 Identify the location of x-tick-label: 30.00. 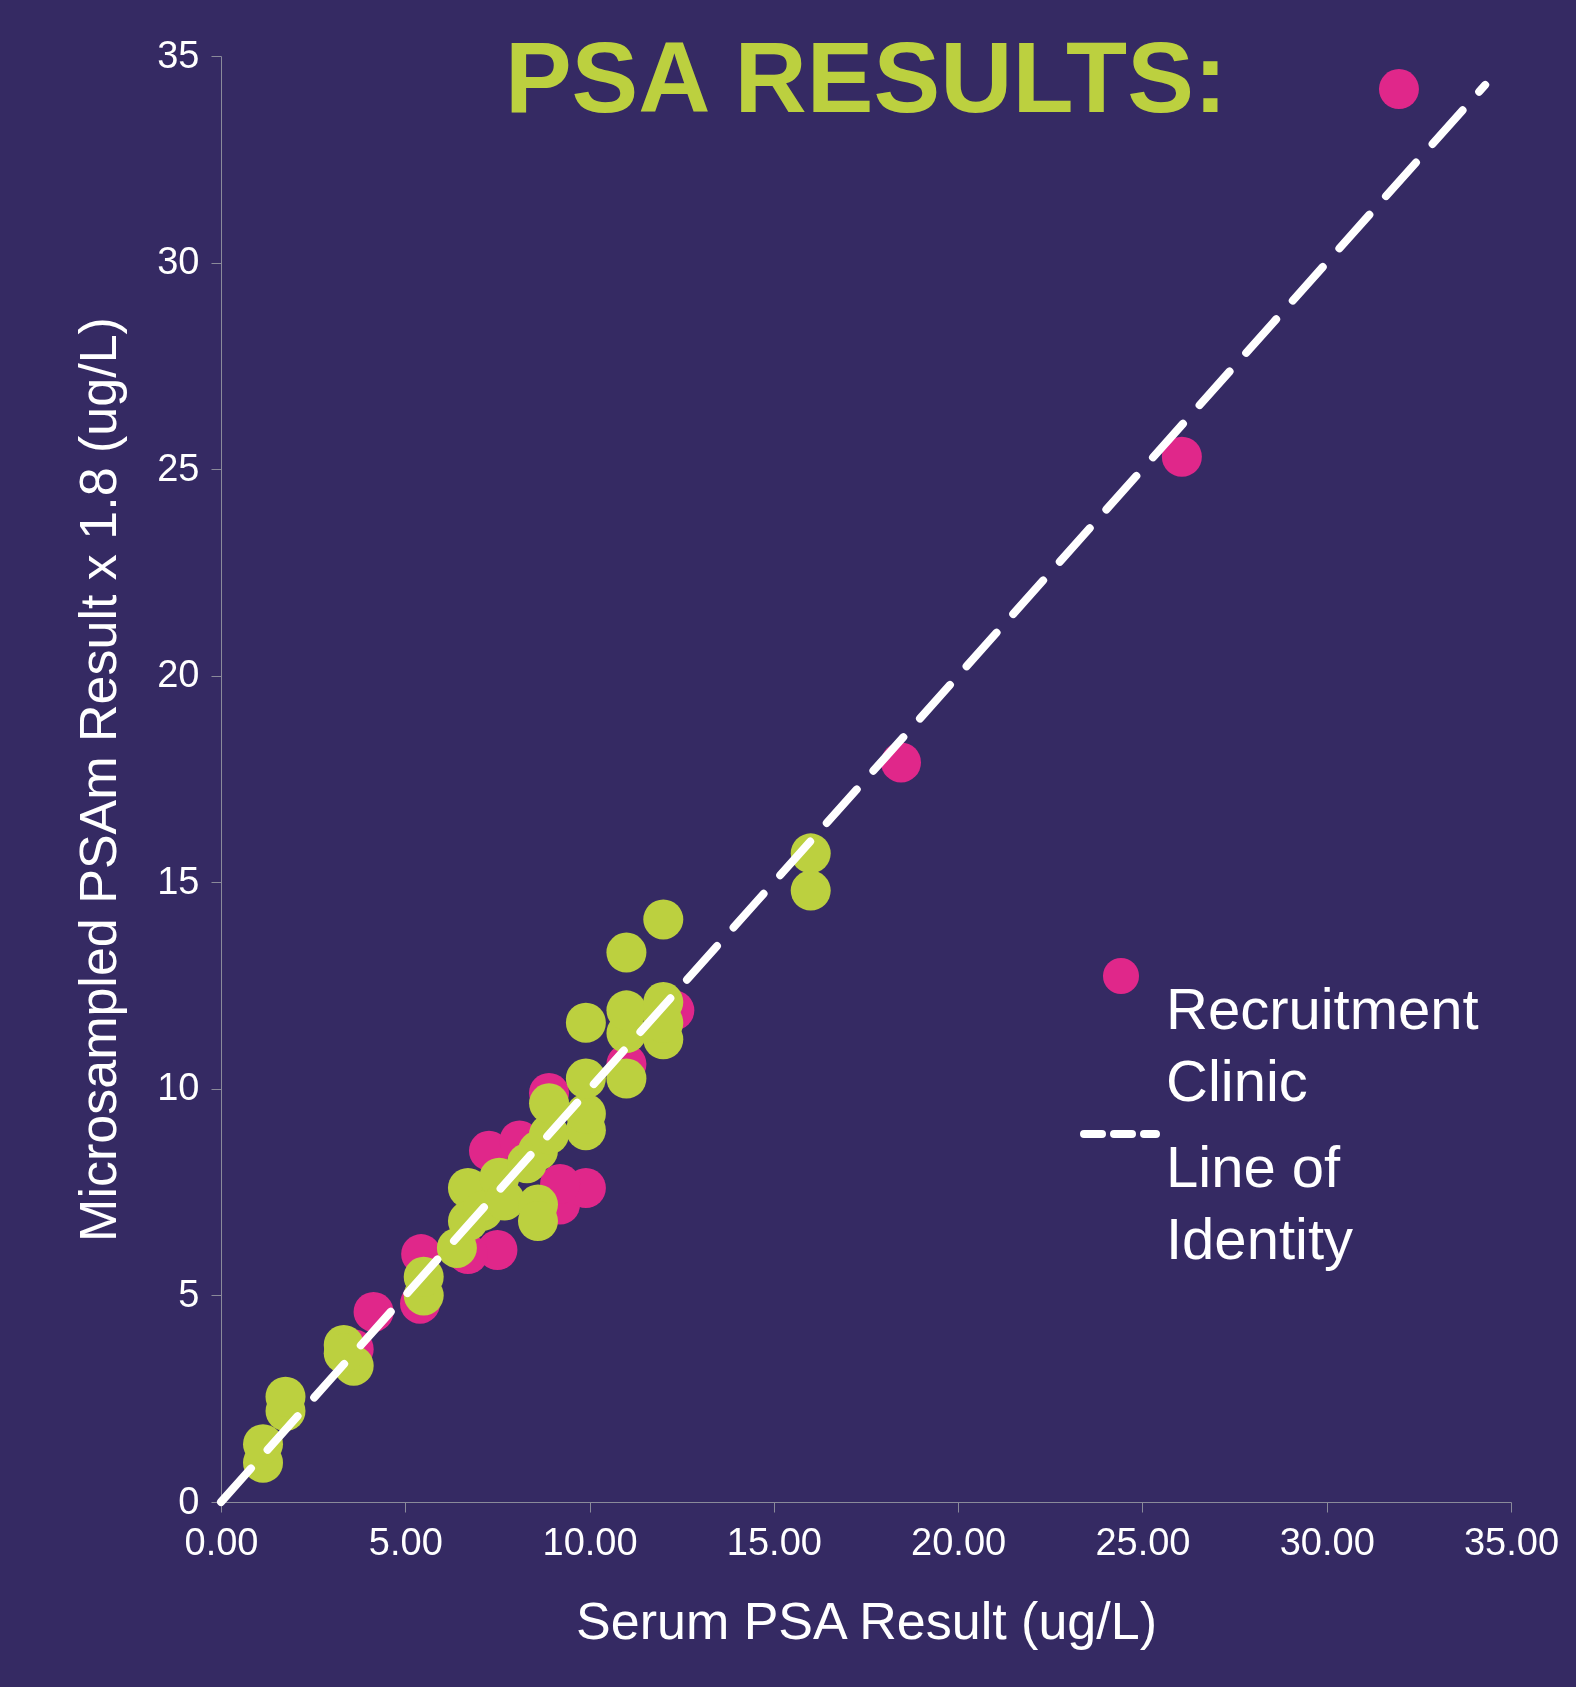
(1327, 1541).